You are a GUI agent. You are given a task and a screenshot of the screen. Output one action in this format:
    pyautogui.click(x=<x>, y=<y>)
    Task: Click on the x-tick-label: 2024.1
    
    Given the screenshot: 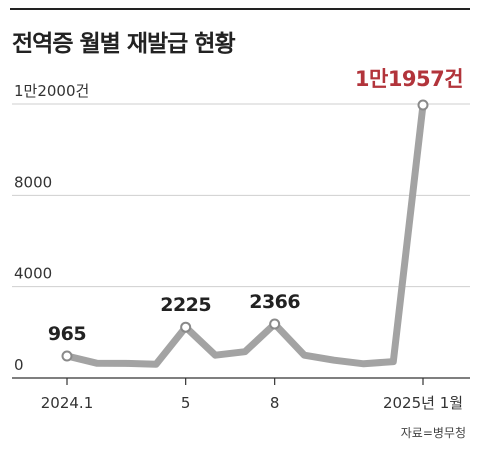 What is the action you would take?
    pyautogui.click(x=67, y=403)
    